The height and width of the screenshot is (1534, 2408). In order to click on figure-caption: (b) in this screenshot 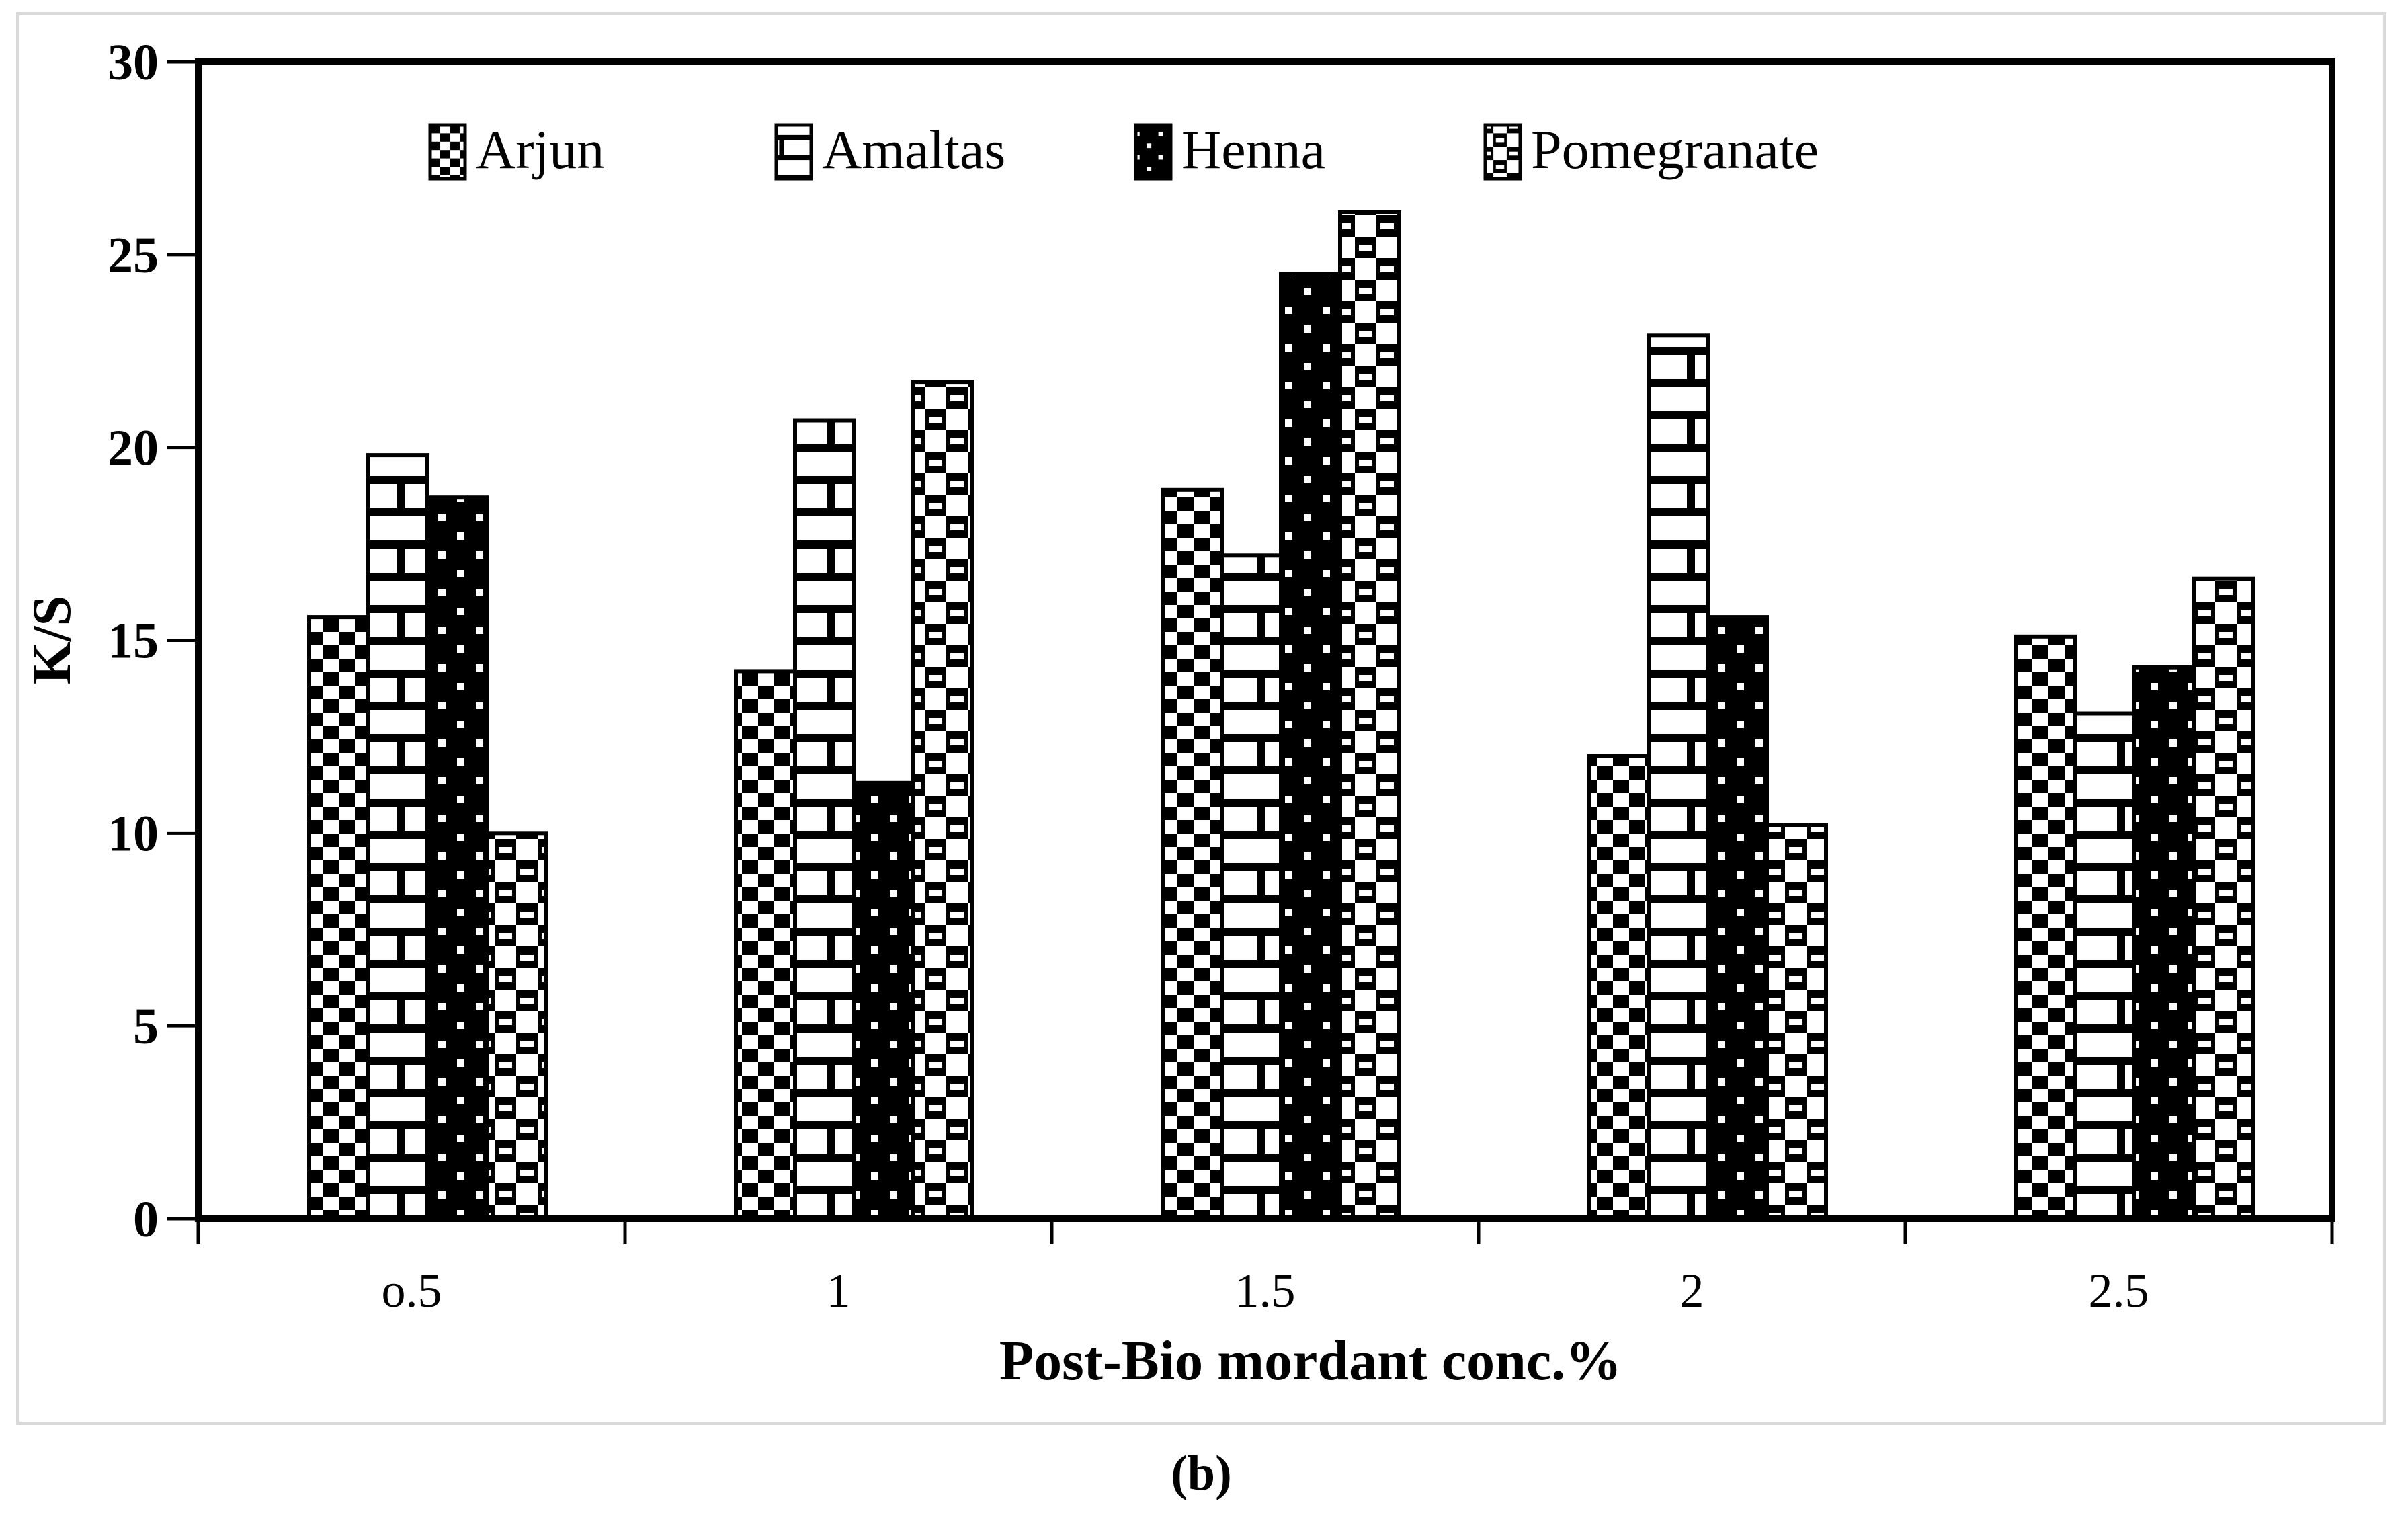, I will do `click(1201, 1473)`.